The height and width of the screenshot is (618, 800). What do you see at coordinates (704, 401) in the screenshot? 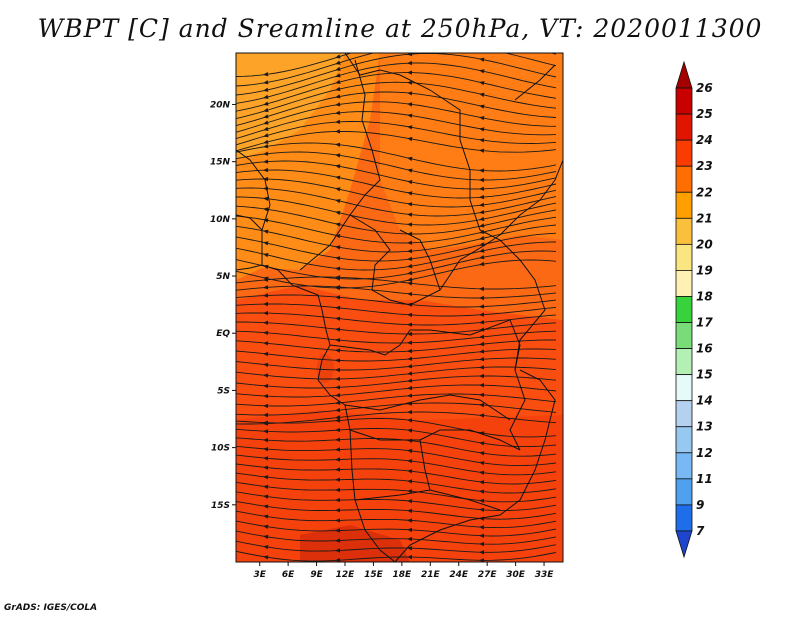
I see `colorbar-label: 14` at bounding box center [704, 401].